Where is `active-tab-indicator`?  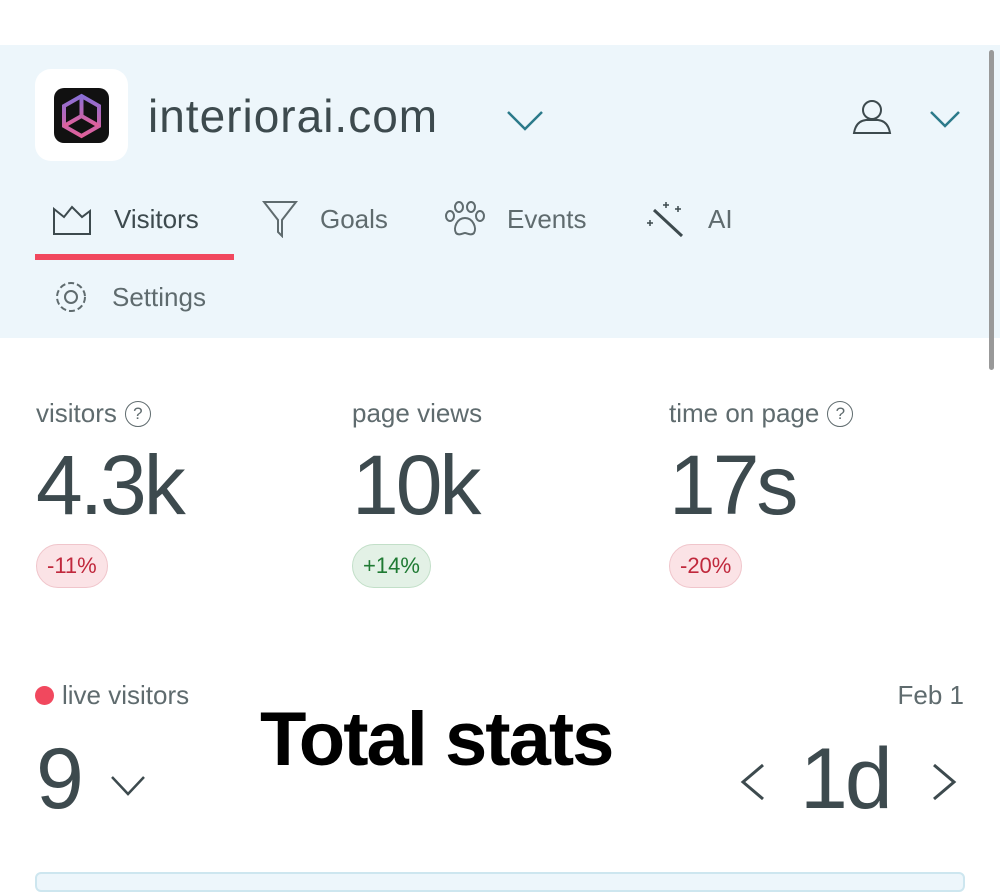
active-tab-indicator is located at coordinates (134, 257).